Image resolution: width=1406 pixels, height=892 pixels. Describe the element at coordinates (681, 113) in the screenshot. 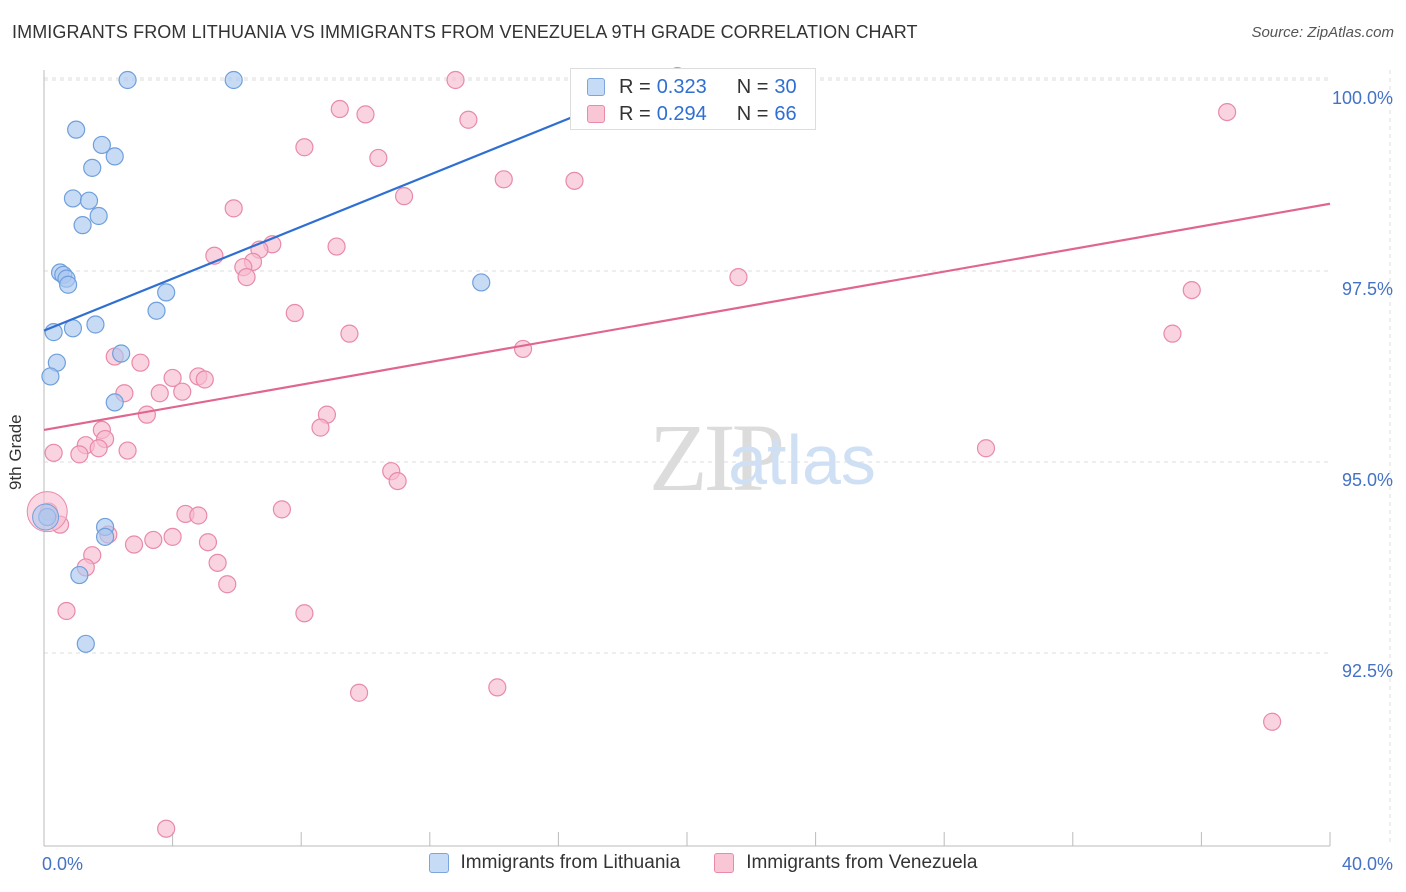

I see `legend-r-value: 0.294` at that location.